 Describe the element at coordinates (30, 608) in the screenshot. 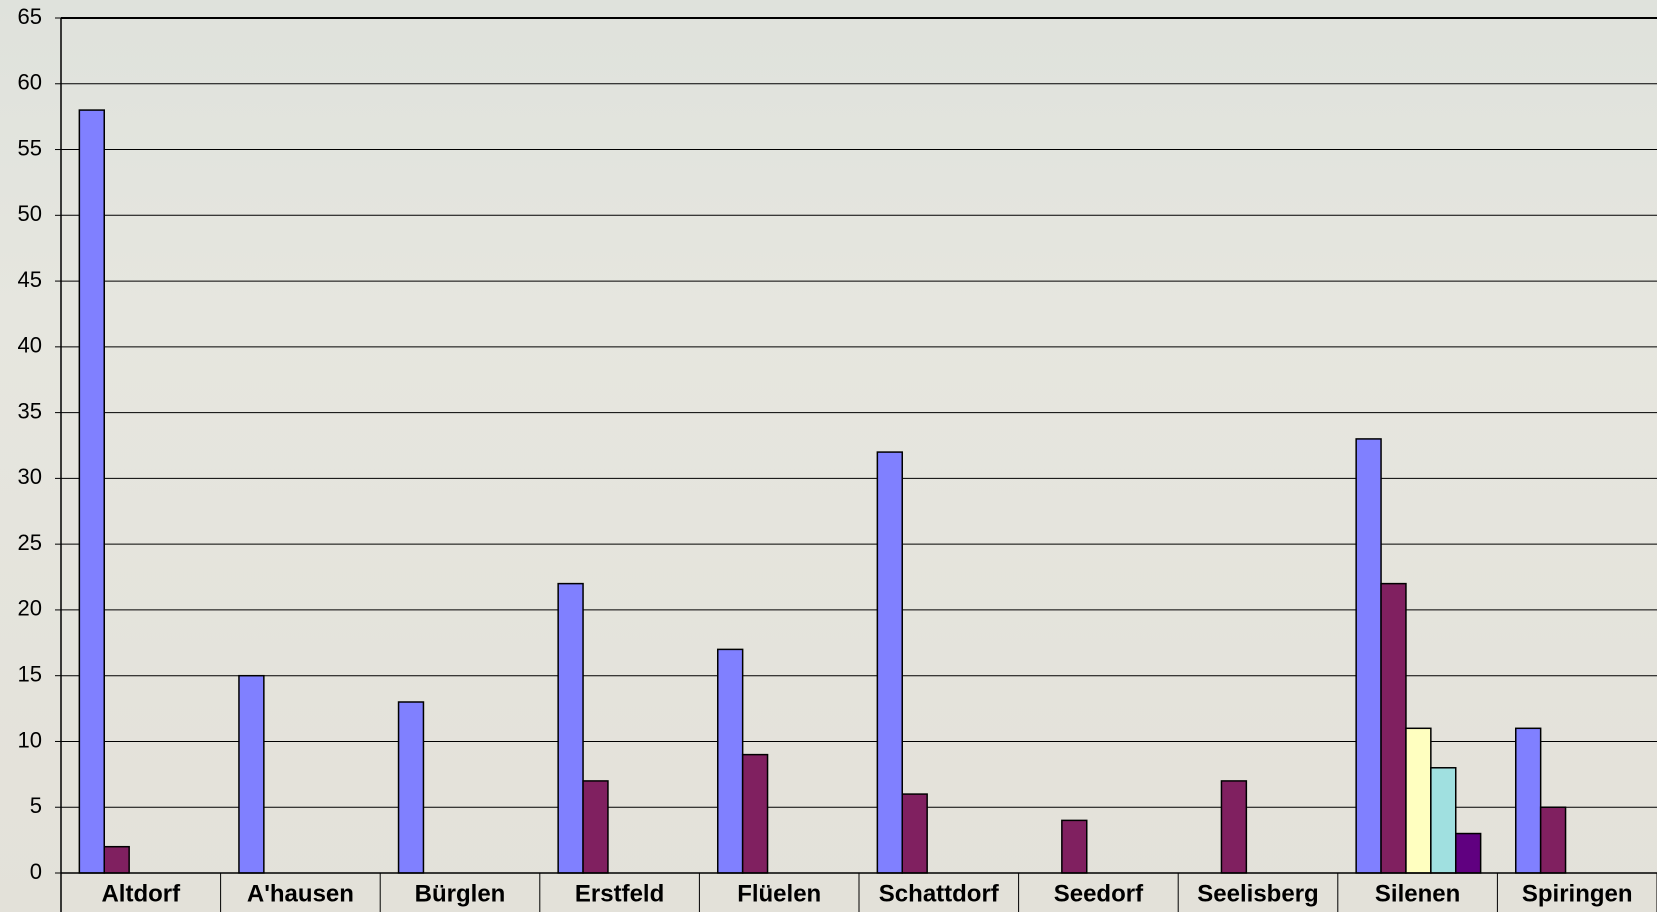

I see `y-tick-label: 20` at that location.